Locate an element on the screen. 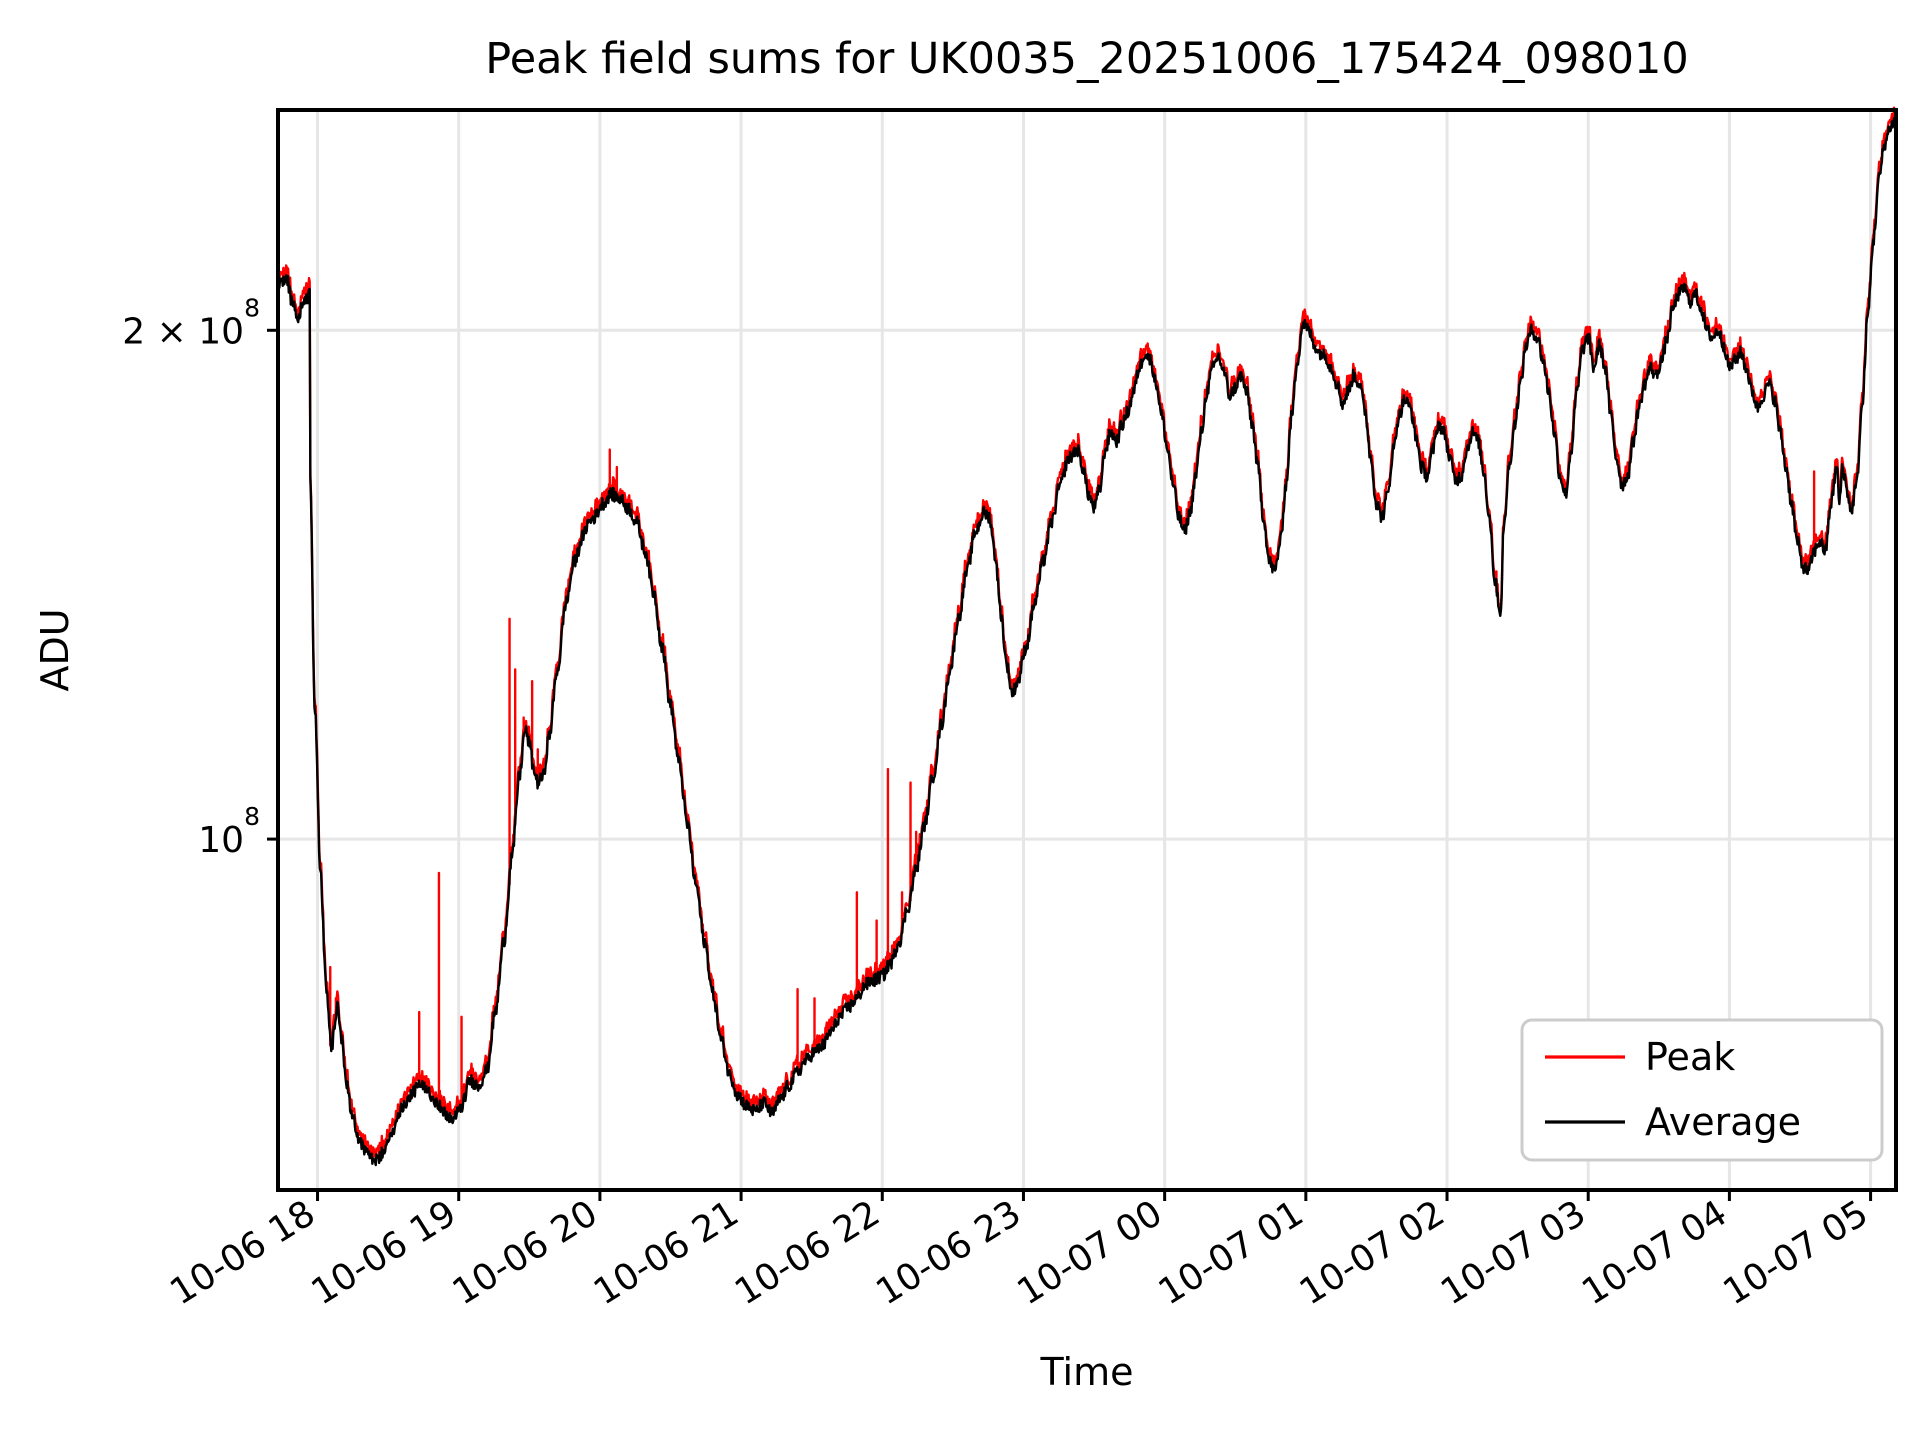 Image resolution: width=1920 pixels, height=1440 pixels. svg-text: 2 × 10 is located at coordinates (183, 331).